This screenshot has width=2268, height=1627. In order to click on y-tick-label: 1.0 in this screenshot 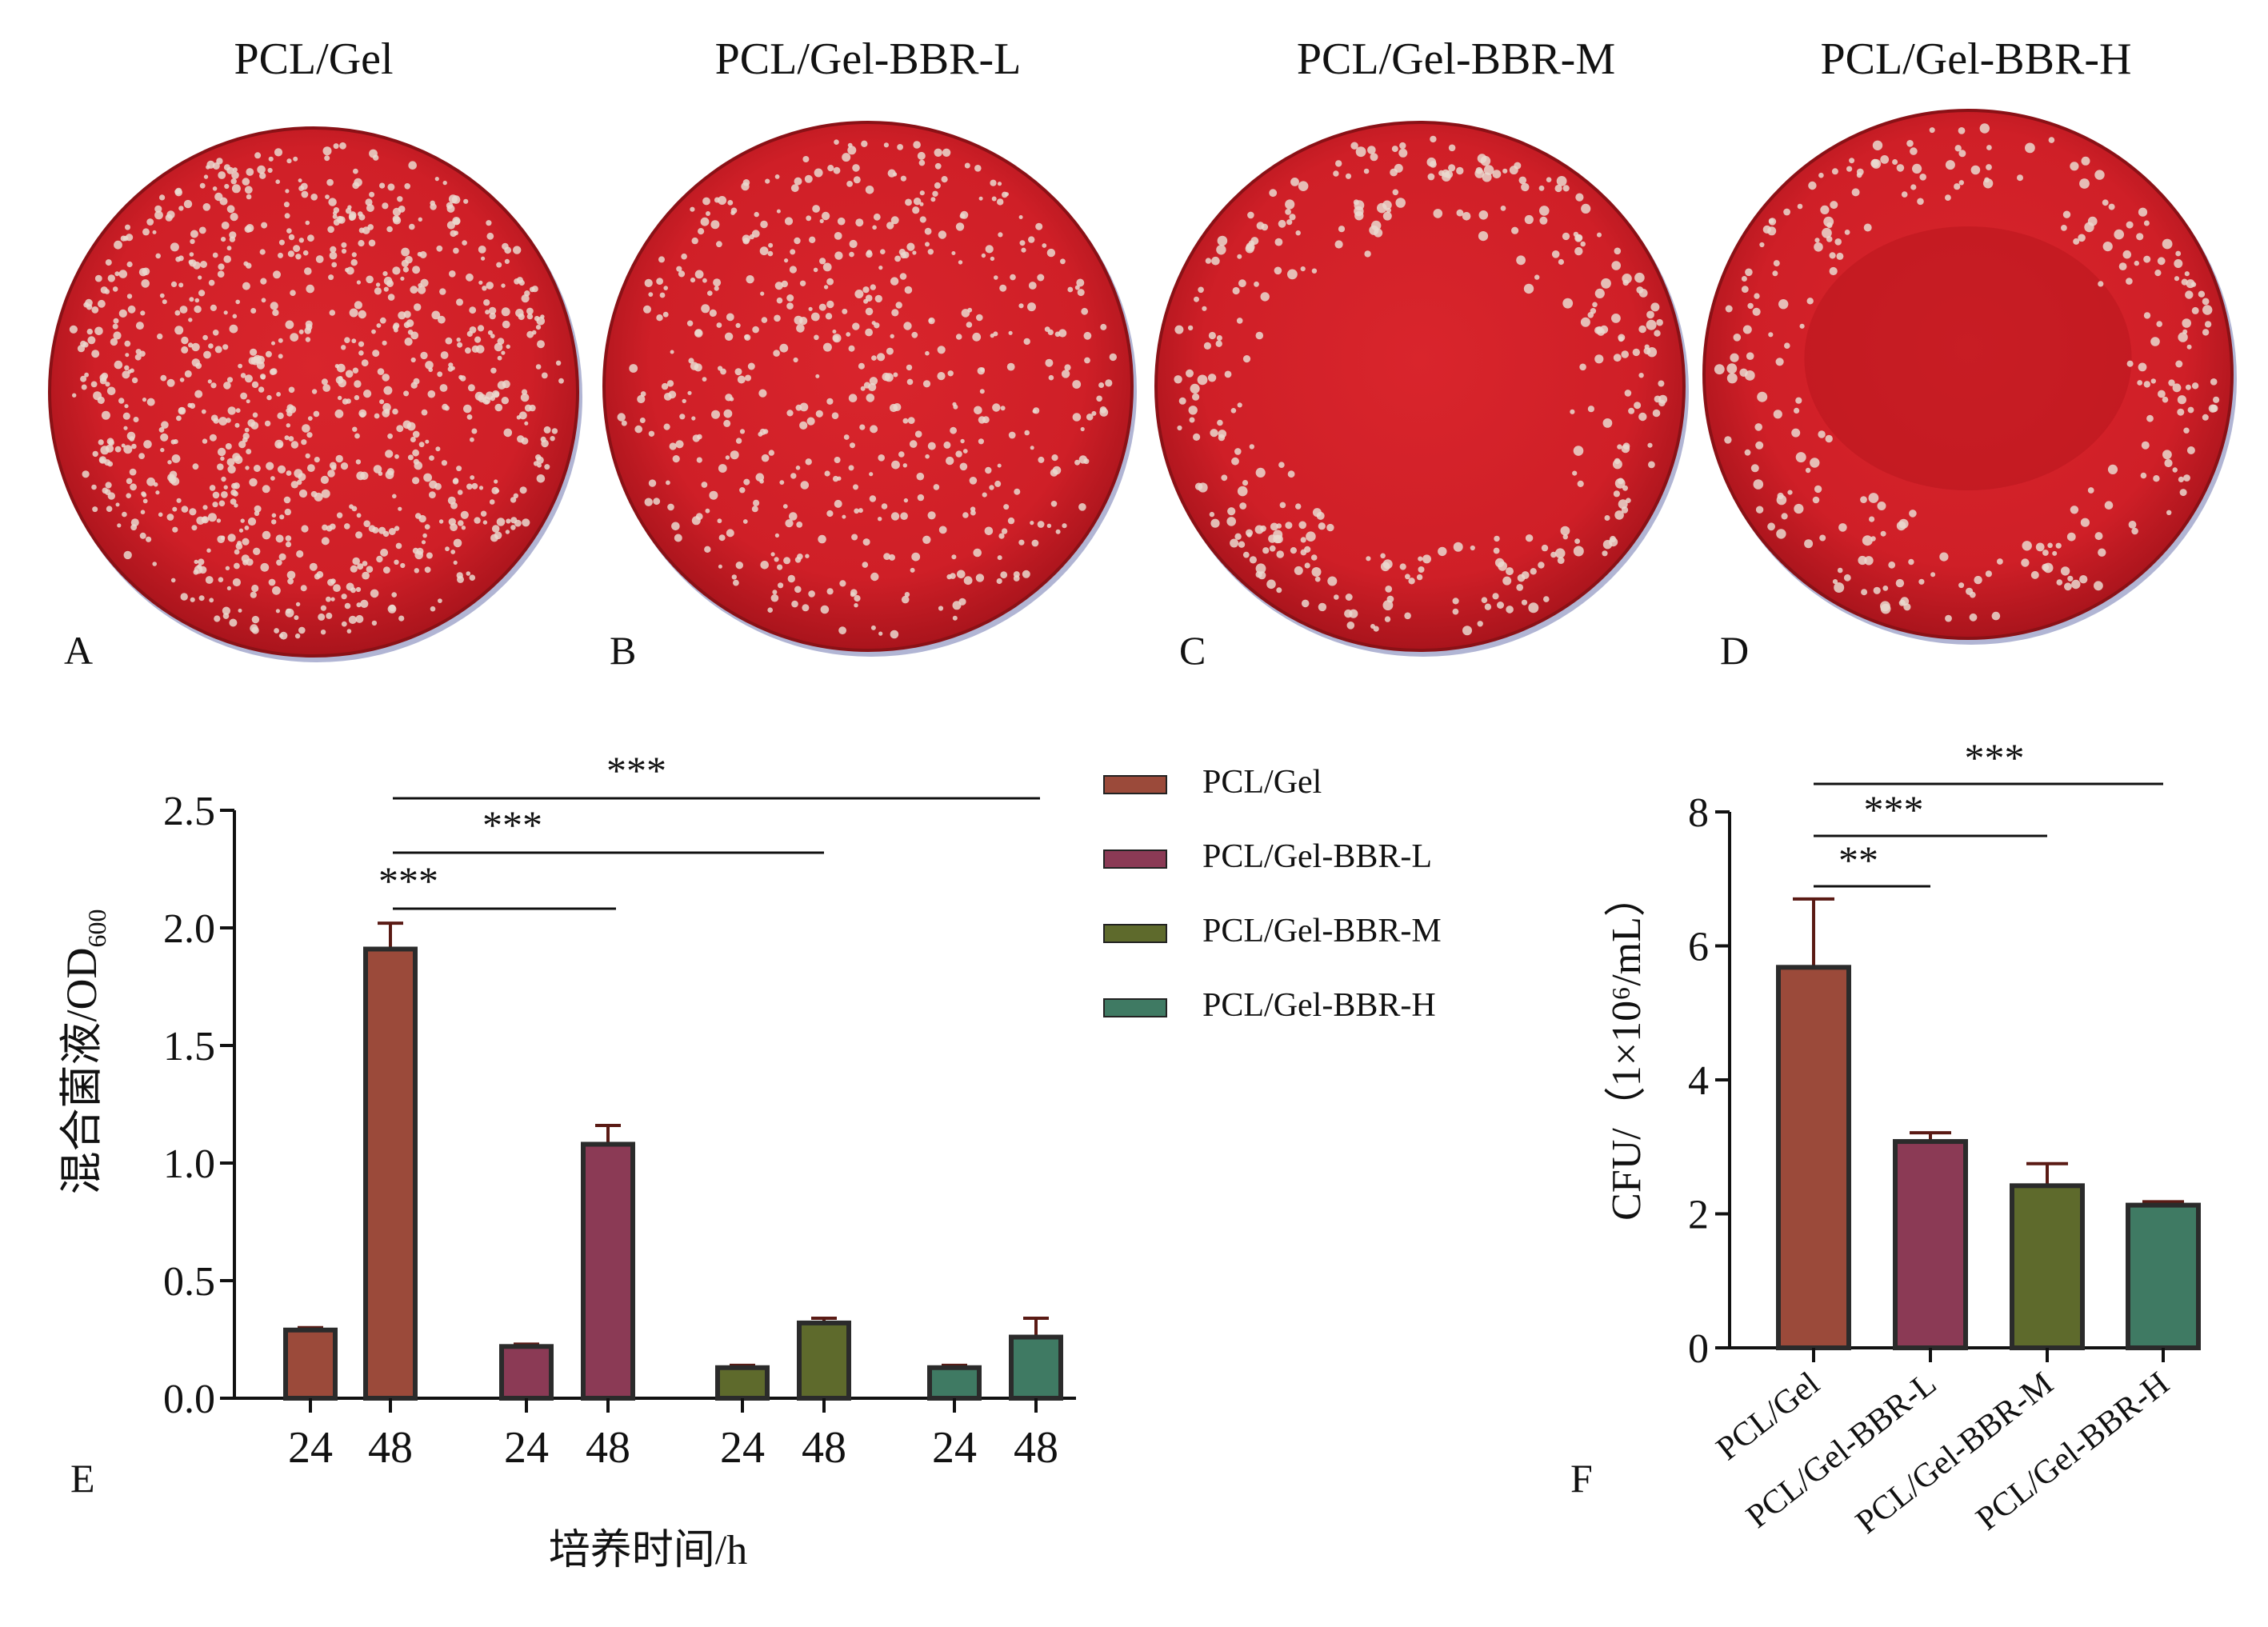, I will do `click(189, 1164)`.